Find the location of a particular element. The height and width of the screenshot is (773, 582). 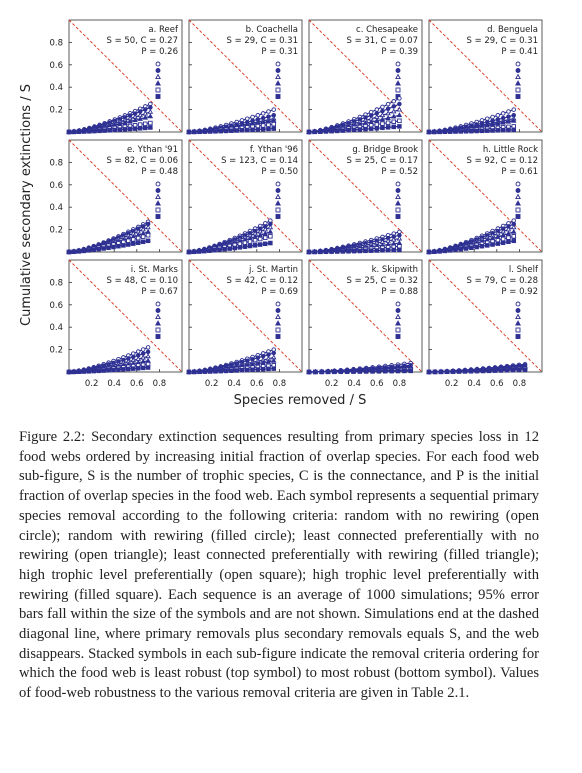

panel-title: k. Skipwith is located at coordinates (395, 270).